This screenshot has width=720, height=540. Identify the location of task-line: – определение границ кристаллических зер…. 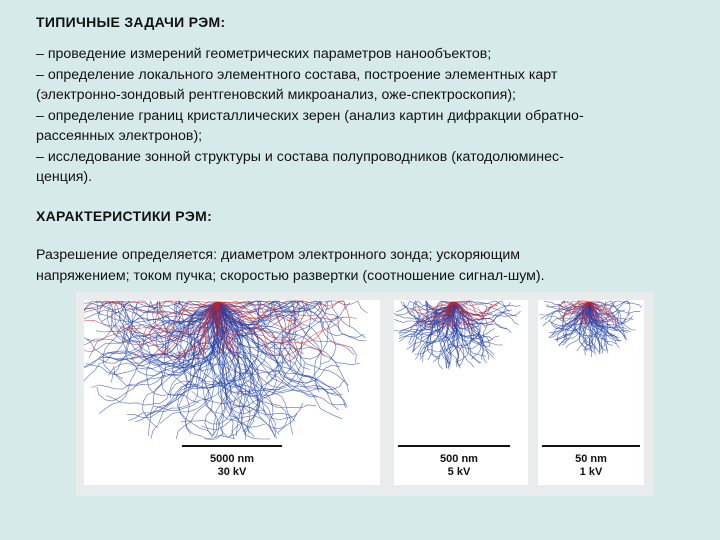
(310, 115).